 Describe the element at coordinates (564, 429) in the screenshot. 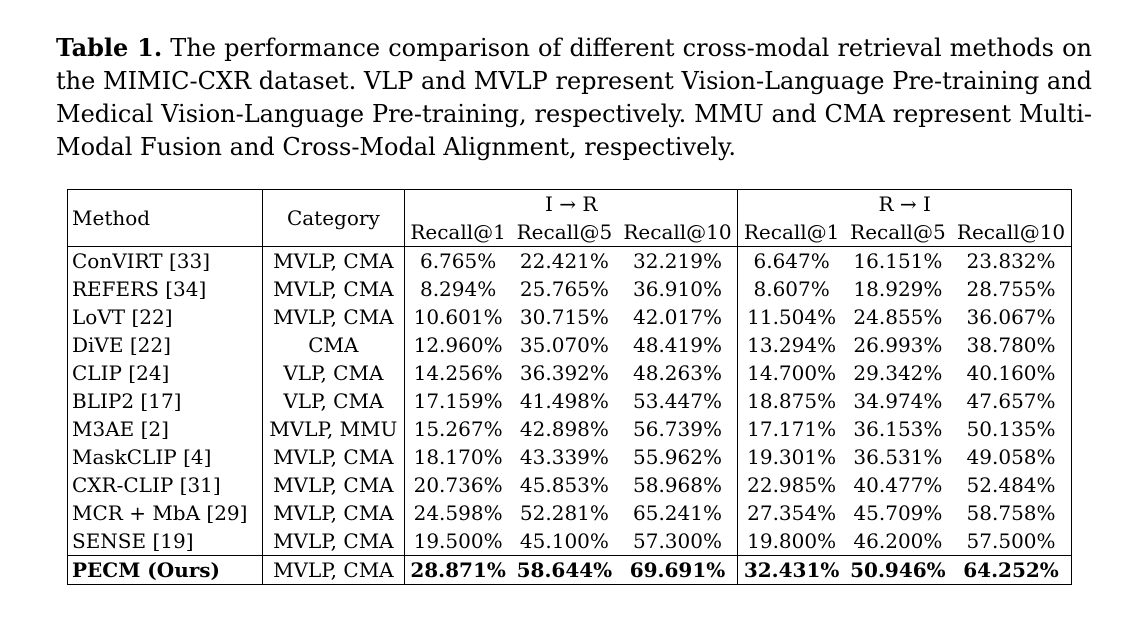

I see `cell-value: 42.898%` at that location.